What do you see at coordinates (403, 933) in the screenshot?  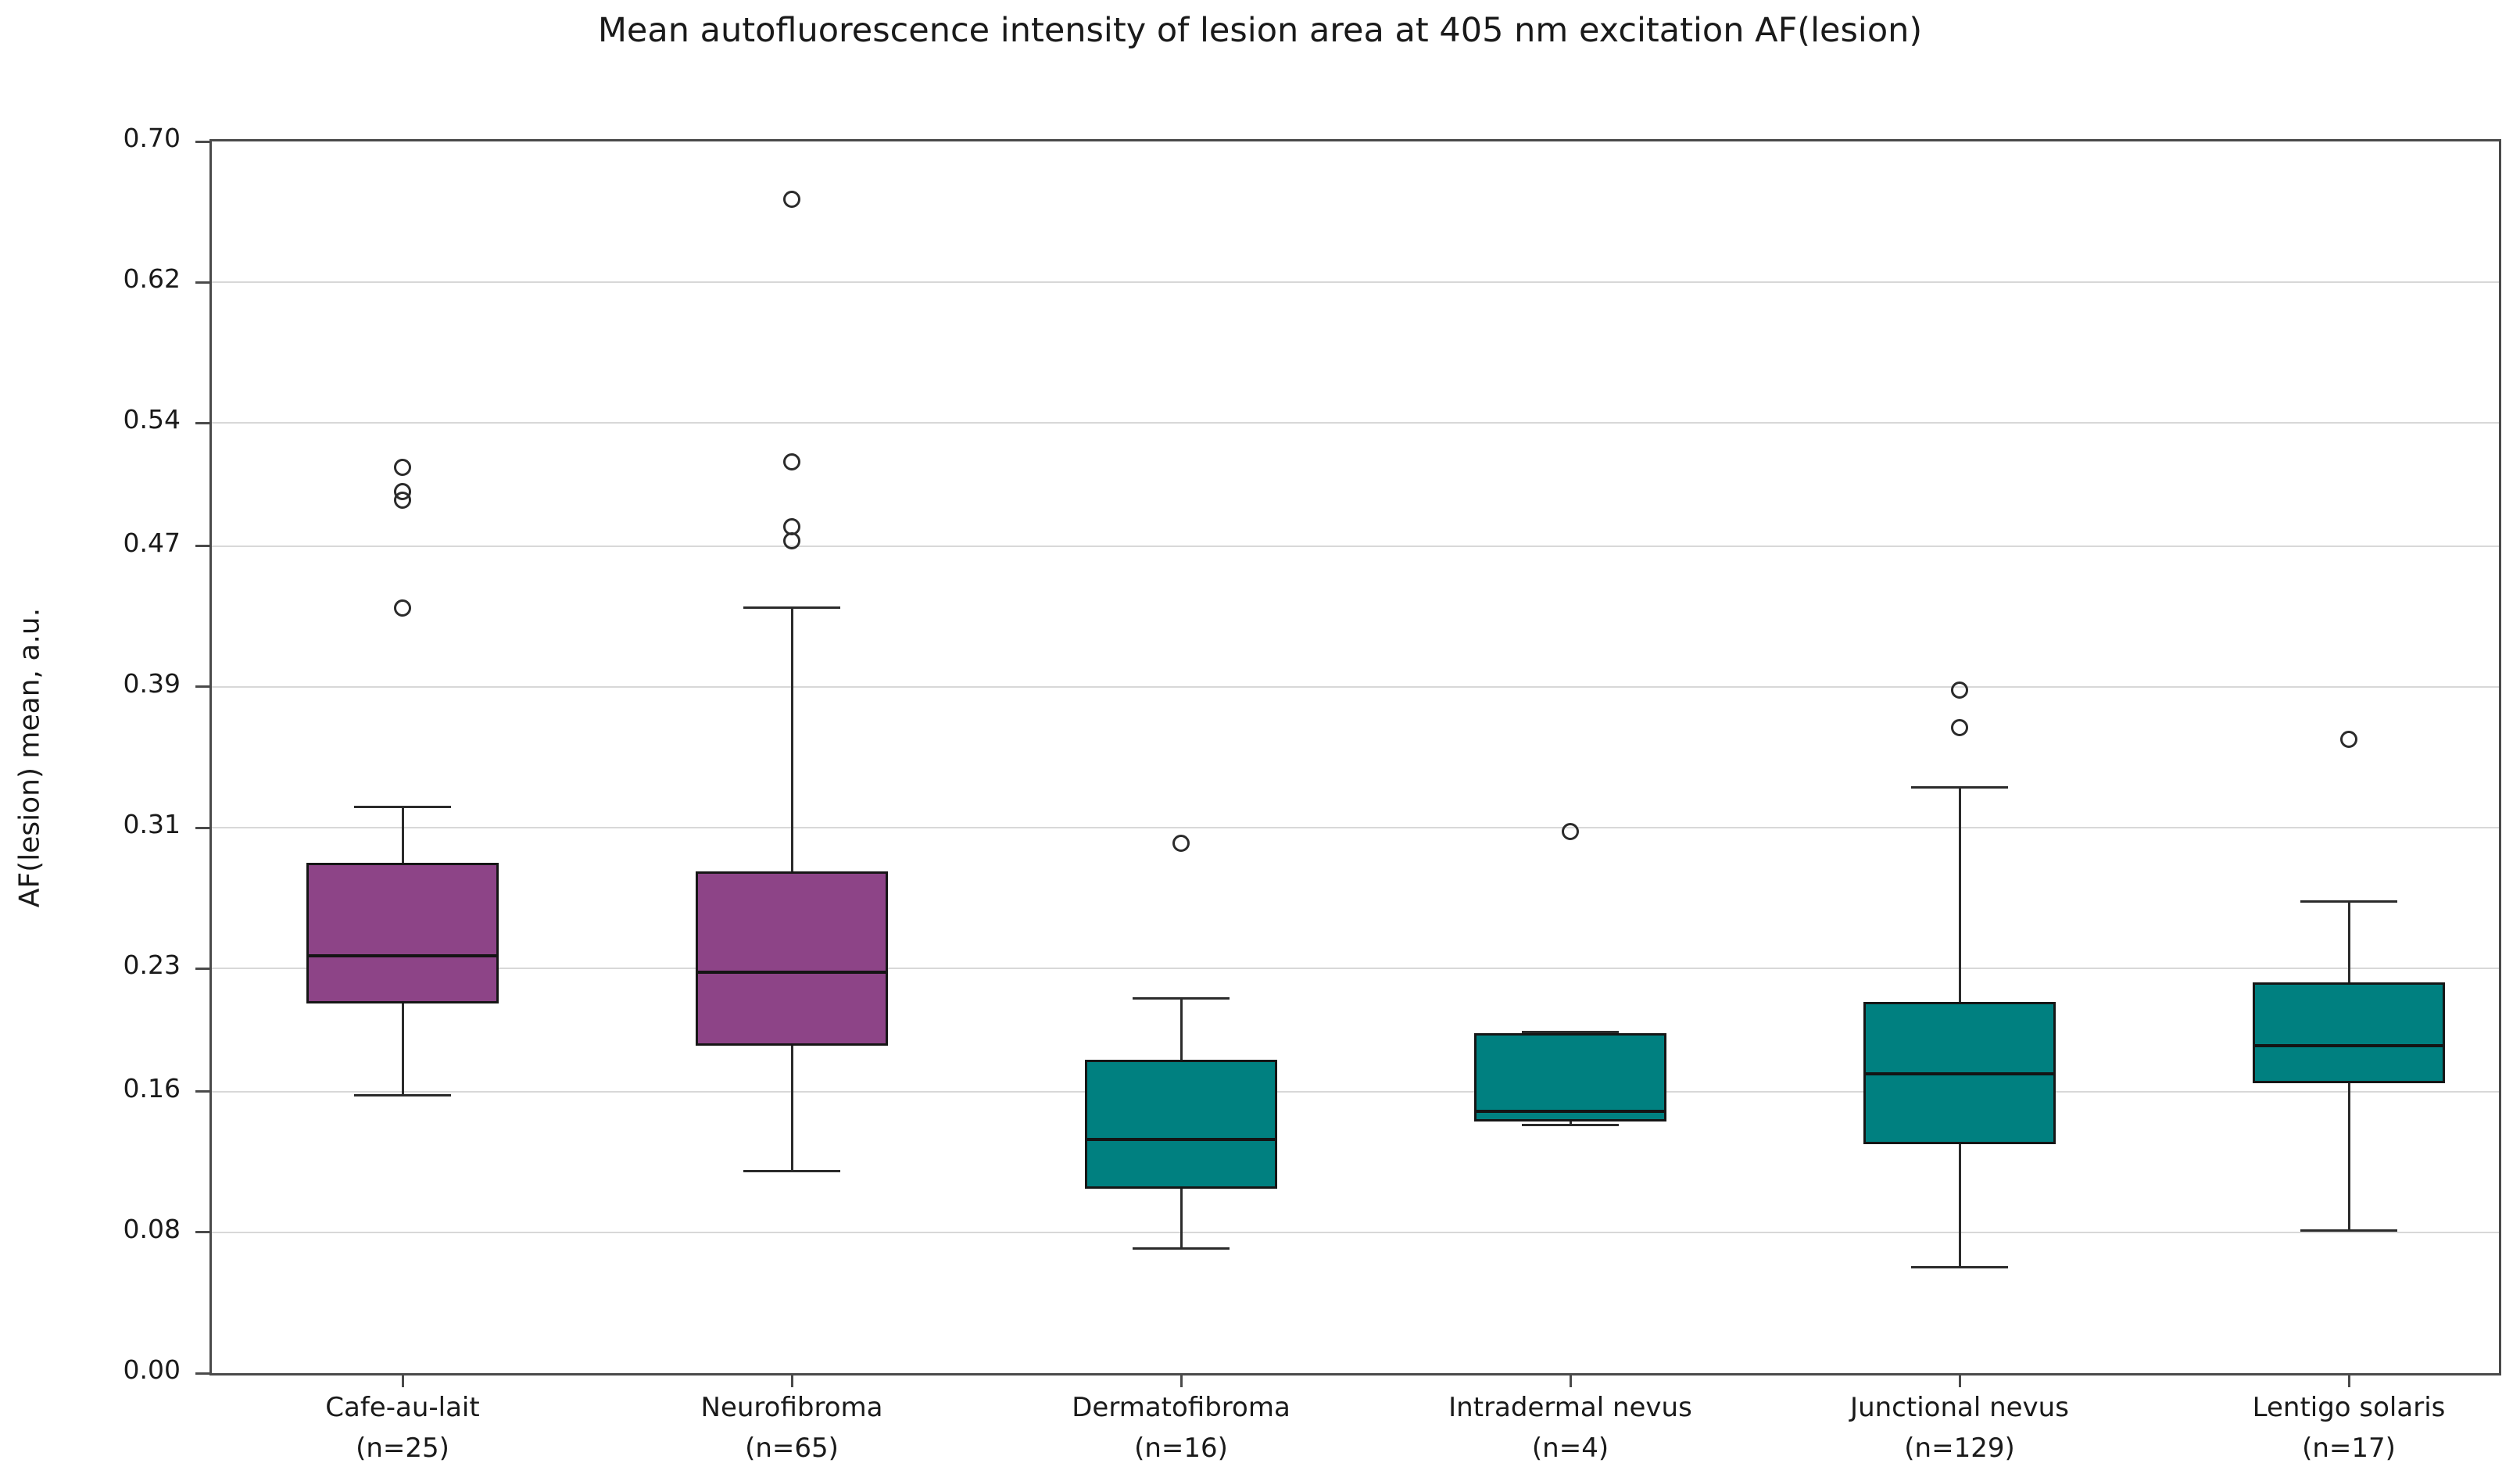 I see `box-cafe-au-lait` at bounding box center [403, 933].